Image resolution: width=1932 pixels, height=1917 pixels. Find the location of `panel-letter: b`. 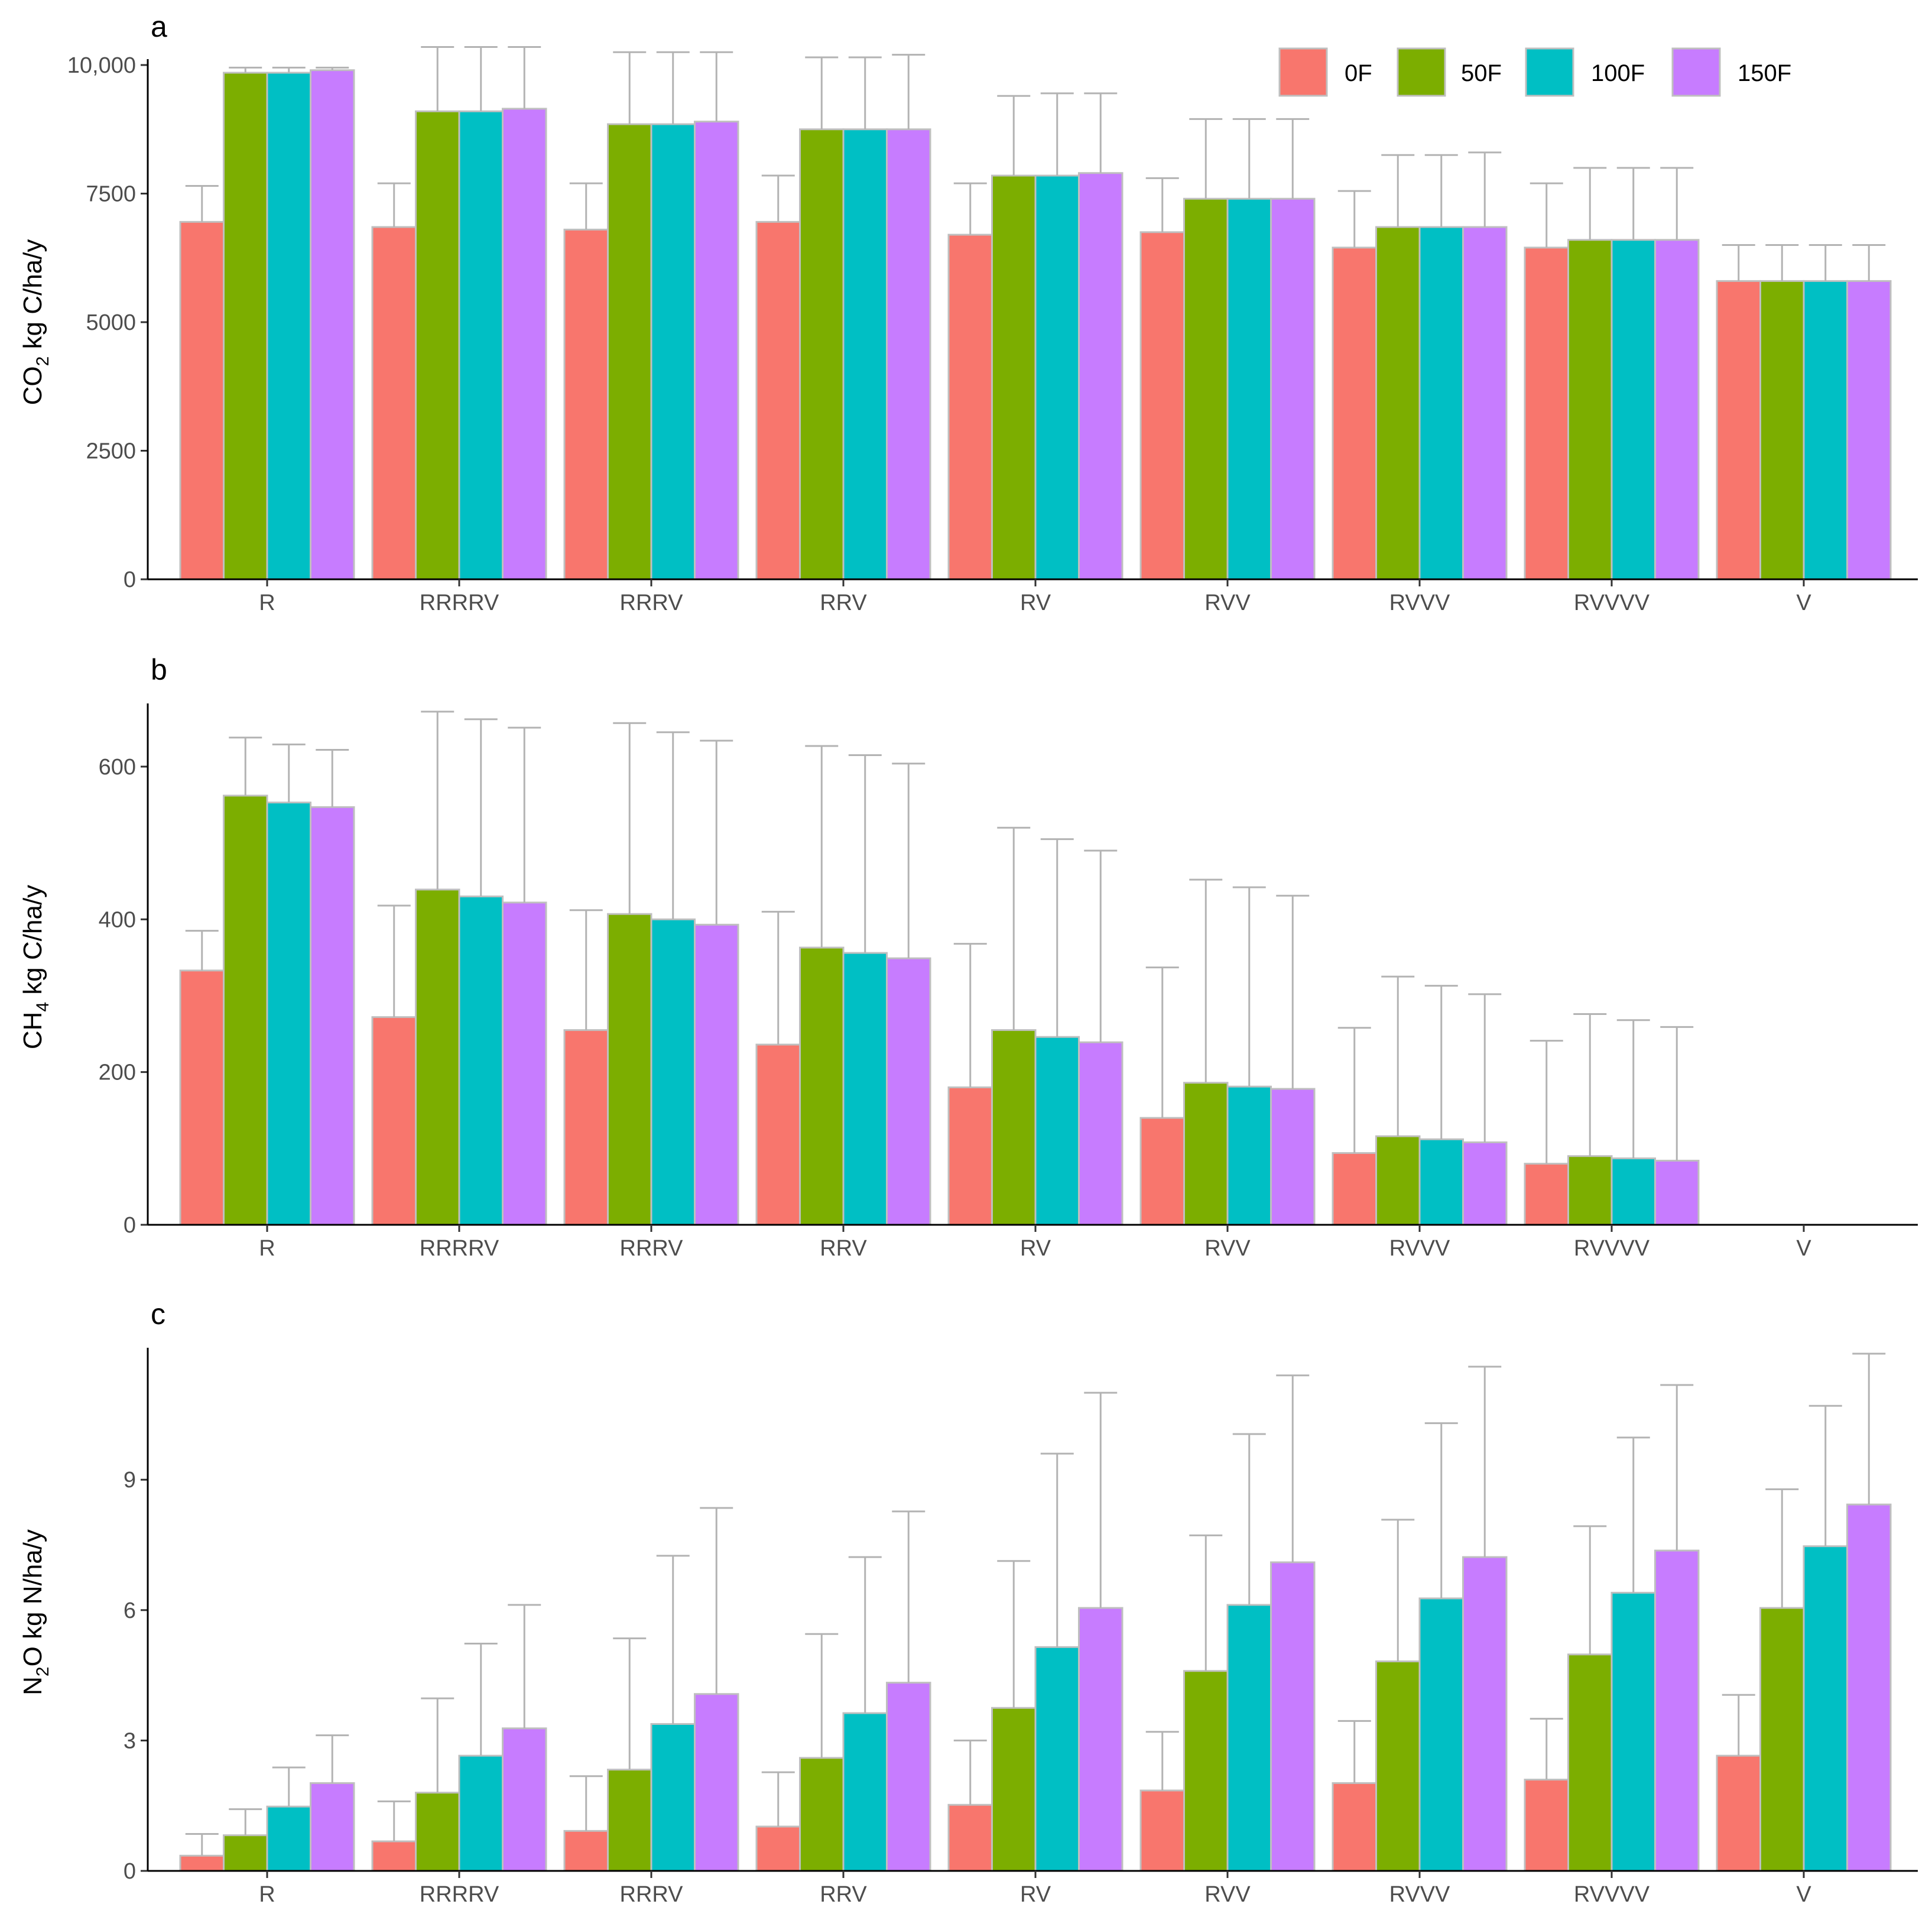

panel-letter: b is located at coordinates (159, 669).